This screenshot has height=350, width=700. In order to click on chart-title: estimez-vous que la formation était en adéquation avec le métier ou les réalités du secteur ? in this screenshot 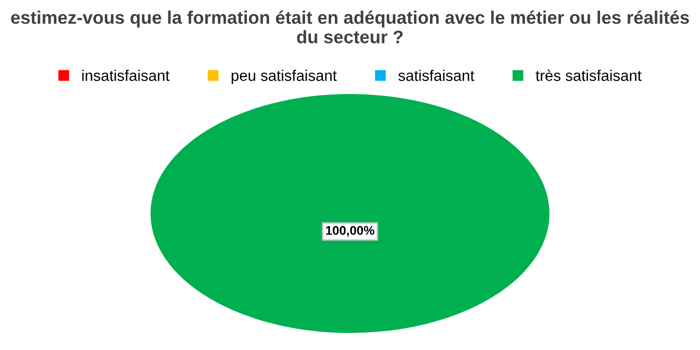, I will do `click(350, 27)`.